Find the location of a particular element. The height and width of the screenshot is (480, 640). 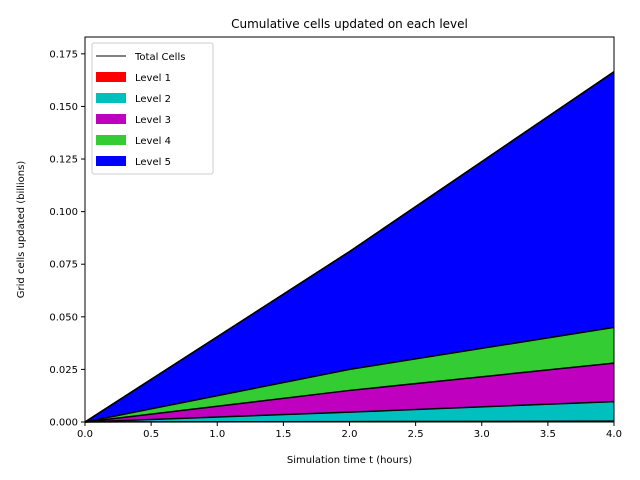

legend-label: Level 4 is located at coordinates (153, 141).